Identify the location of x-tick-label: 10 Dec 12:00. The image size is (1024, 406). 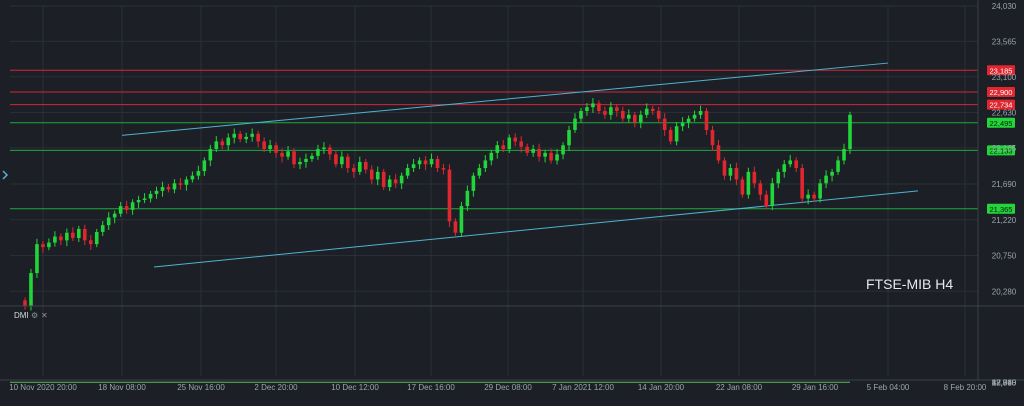
(355, 387).